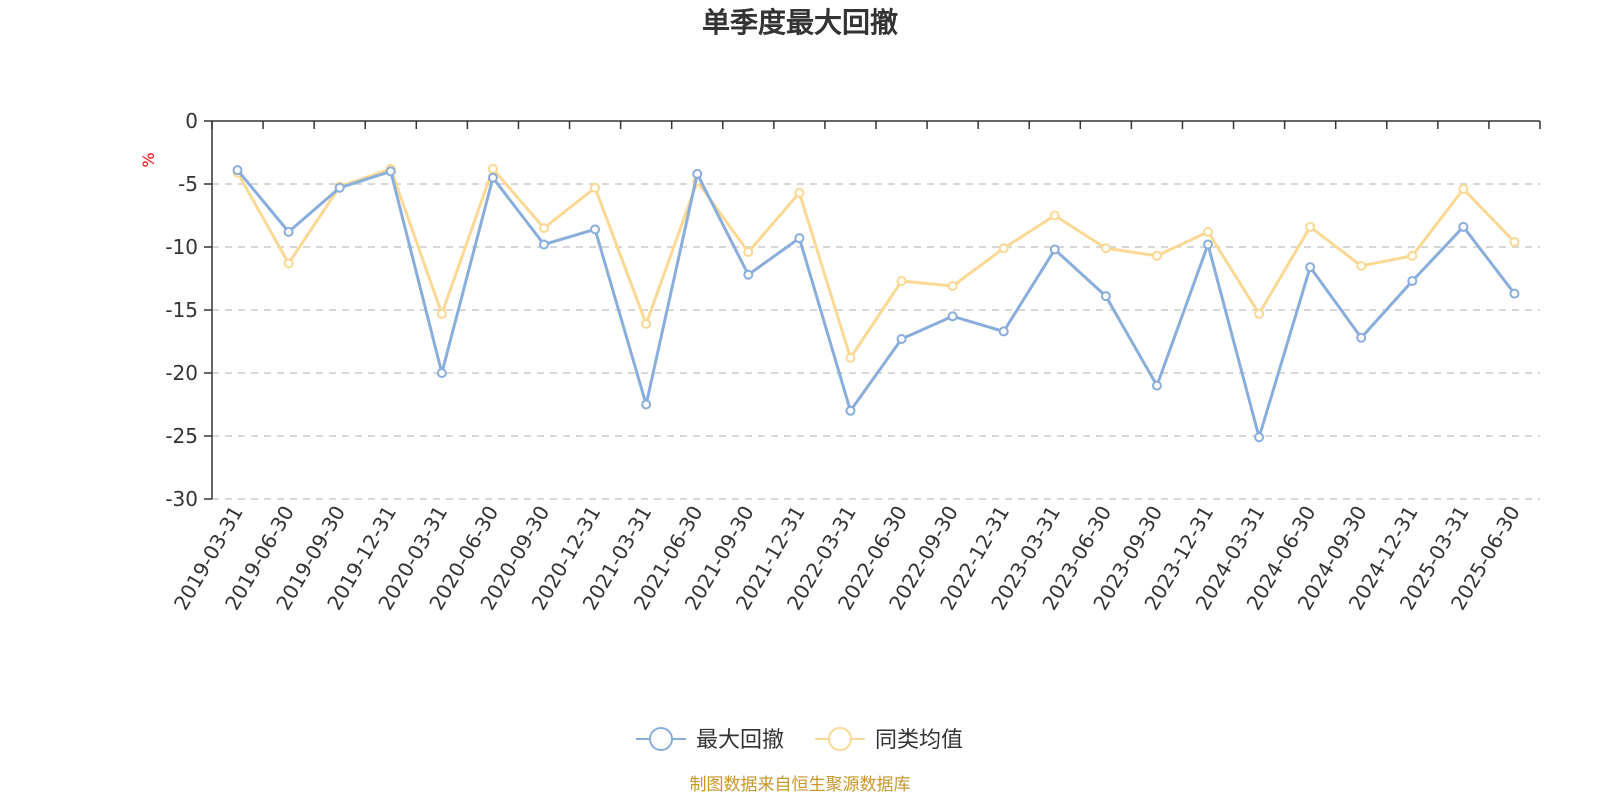  Describe the element at coordinates (799, 740) in the screenshot. I see `legend: 最大回撤 同类均值` at that location.